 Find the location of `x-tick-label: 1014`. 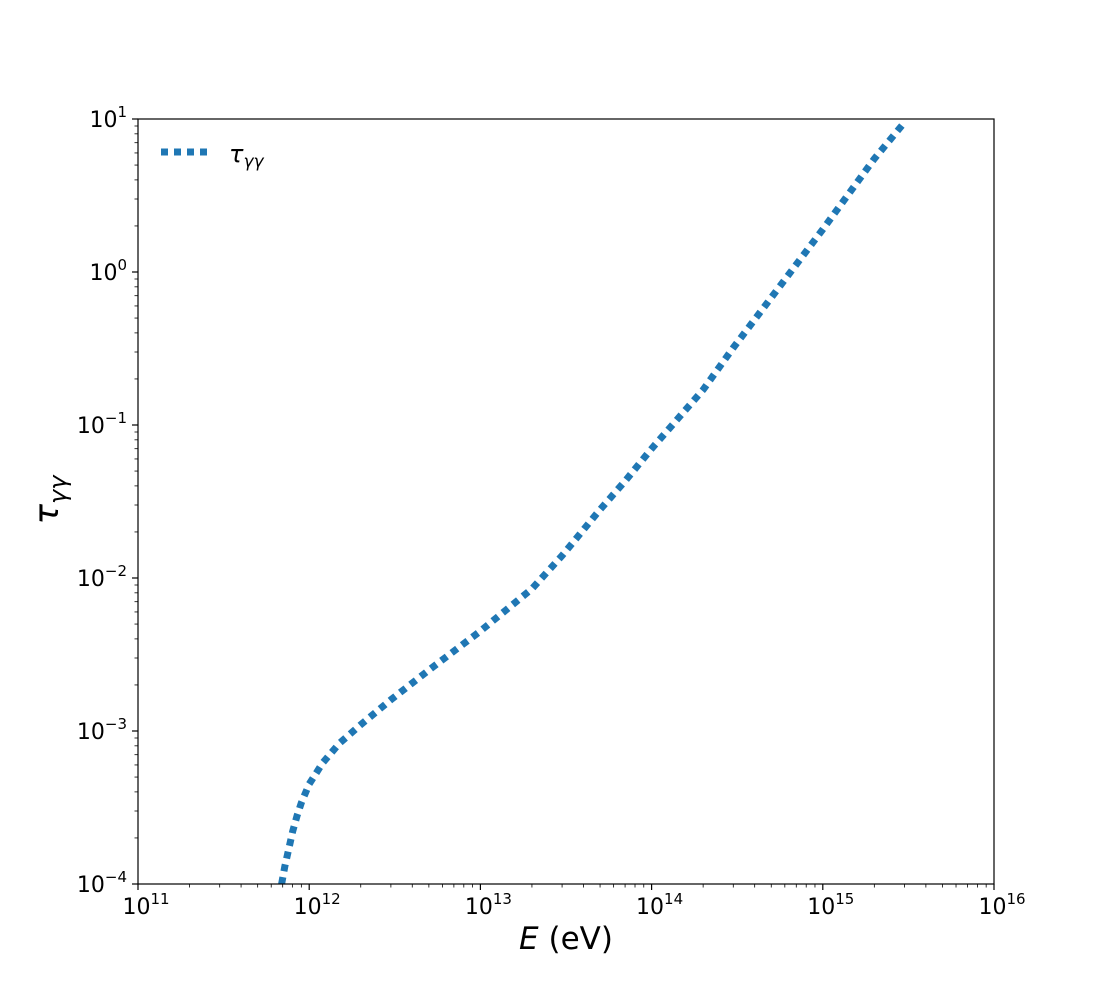

x-tick-label: 1014 is located at coordinates (659, 905).